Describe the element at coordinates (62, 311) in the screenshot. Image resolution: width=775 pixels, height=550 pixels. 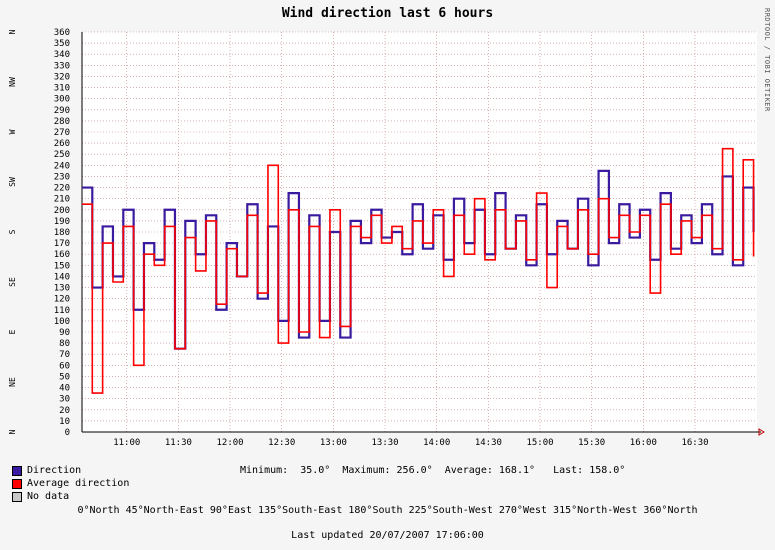
I see `y-tick-label: 110` at that location.